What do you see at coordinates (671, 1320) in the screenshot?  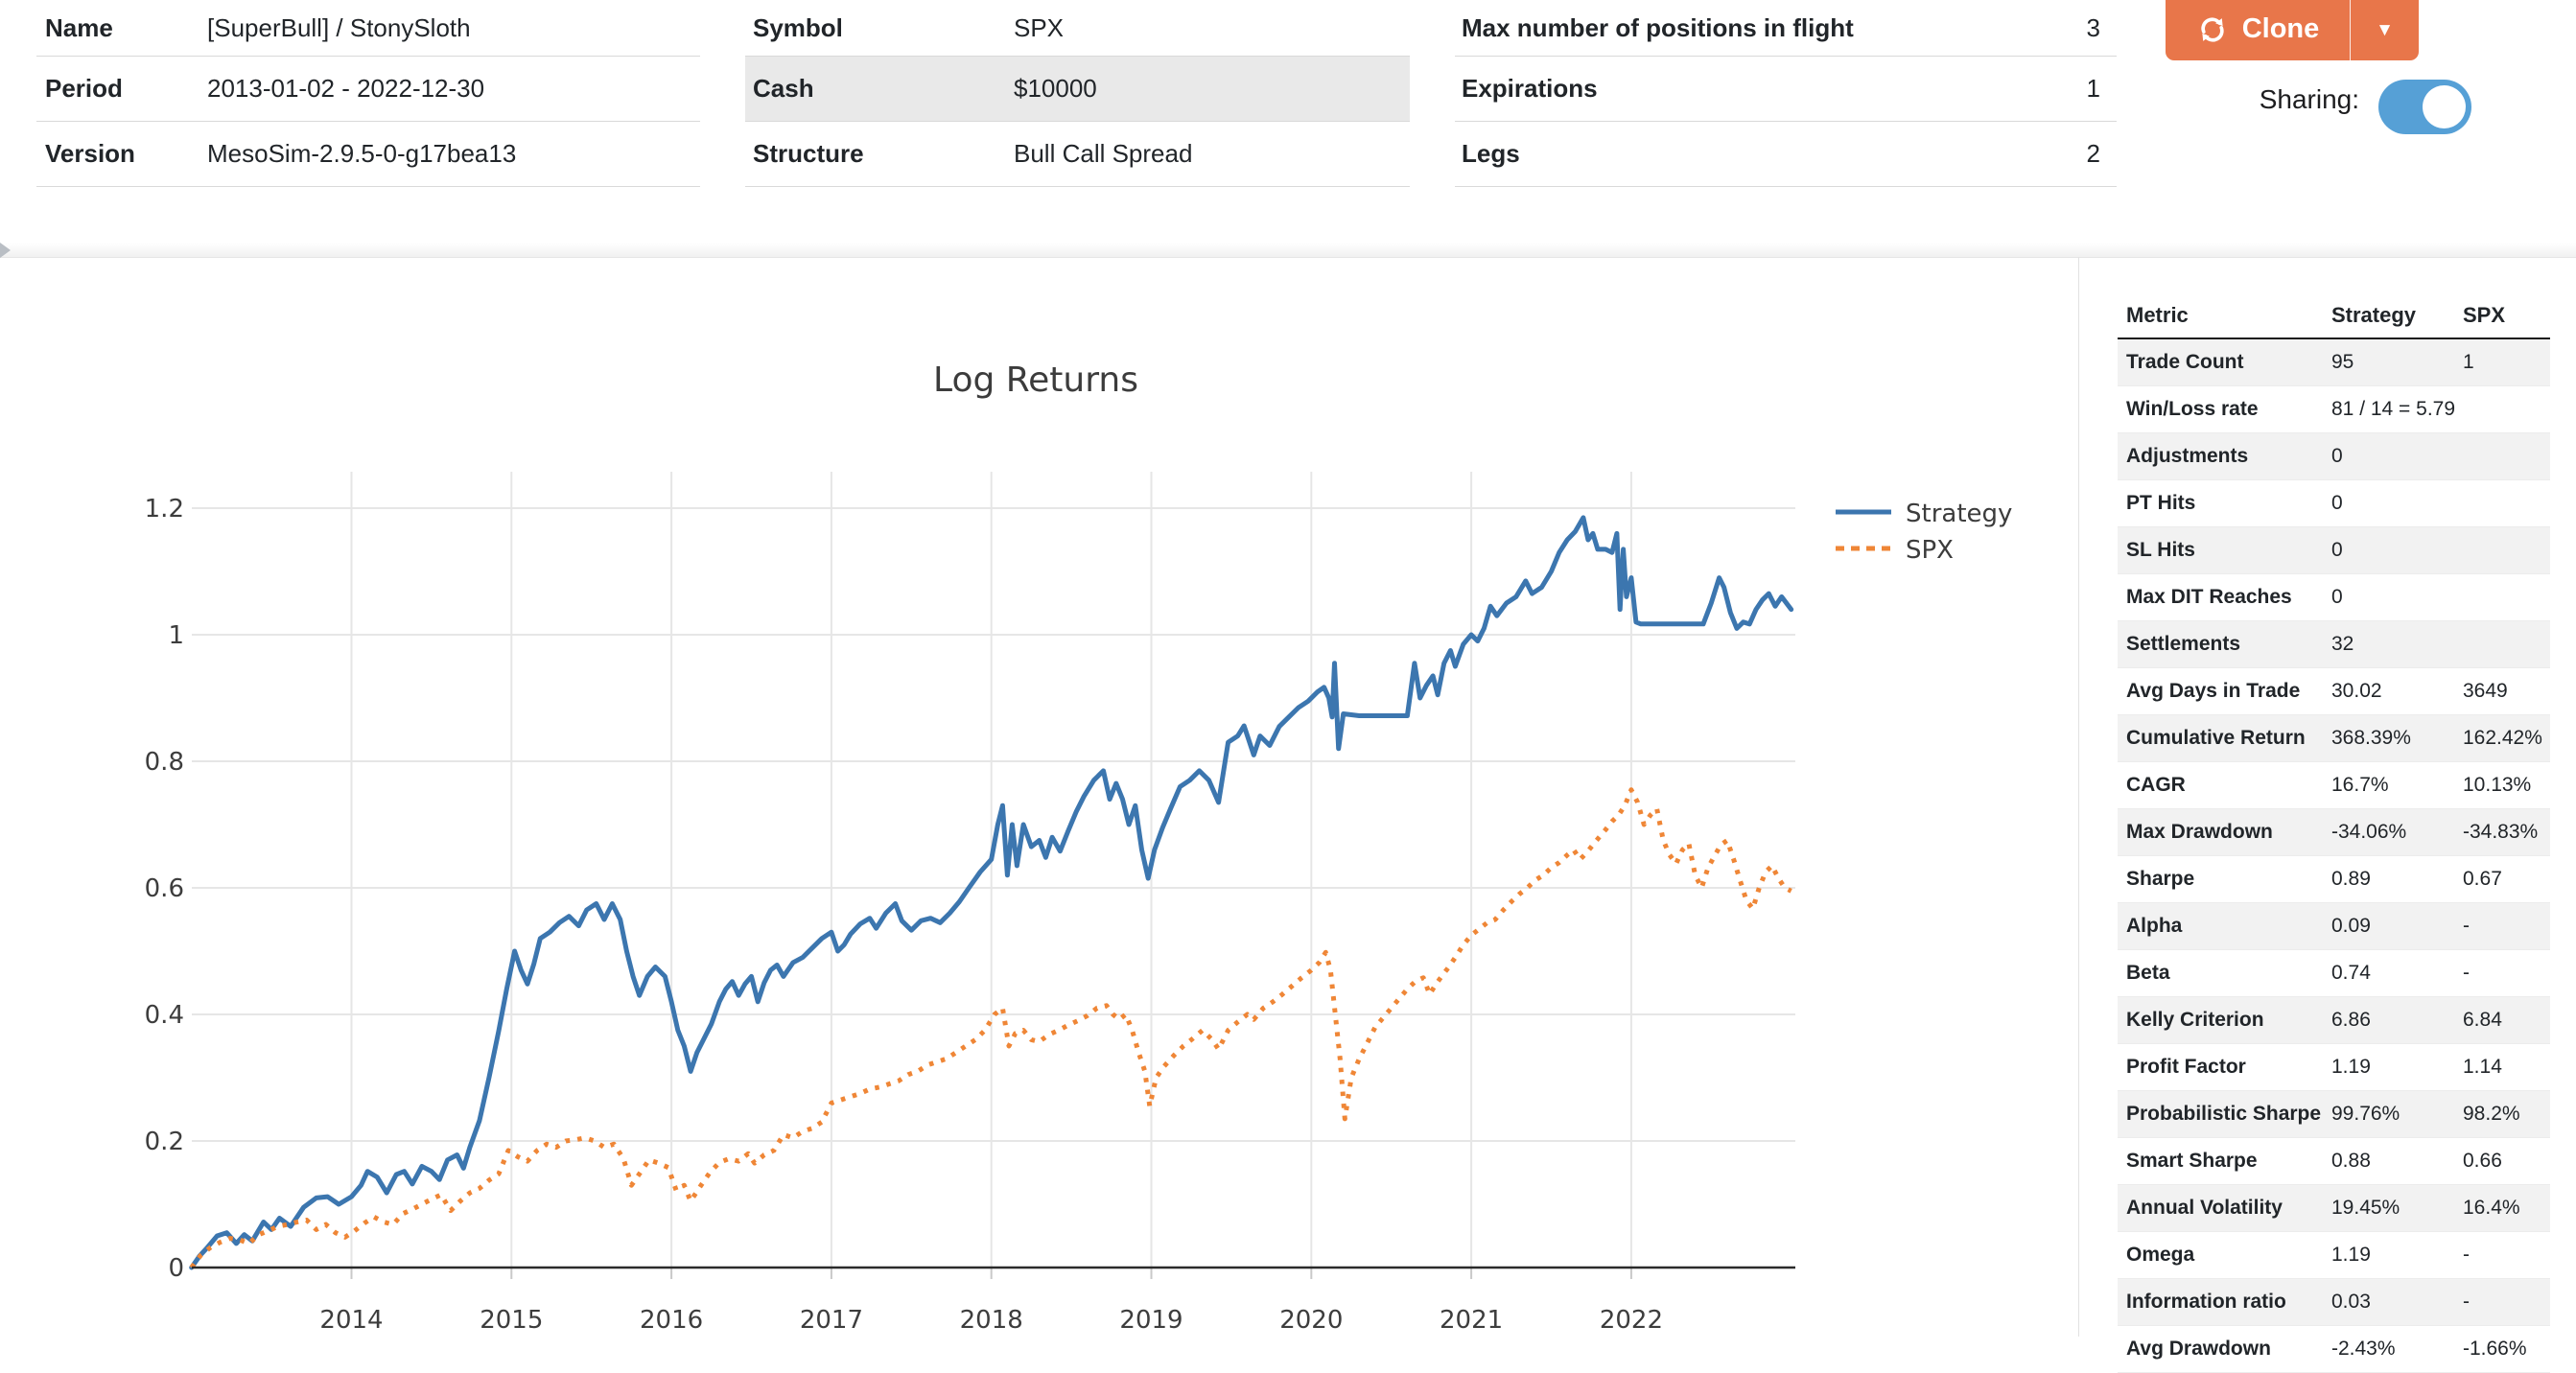 I see `svg-text: 2016` at bounding box center [671, 1320].